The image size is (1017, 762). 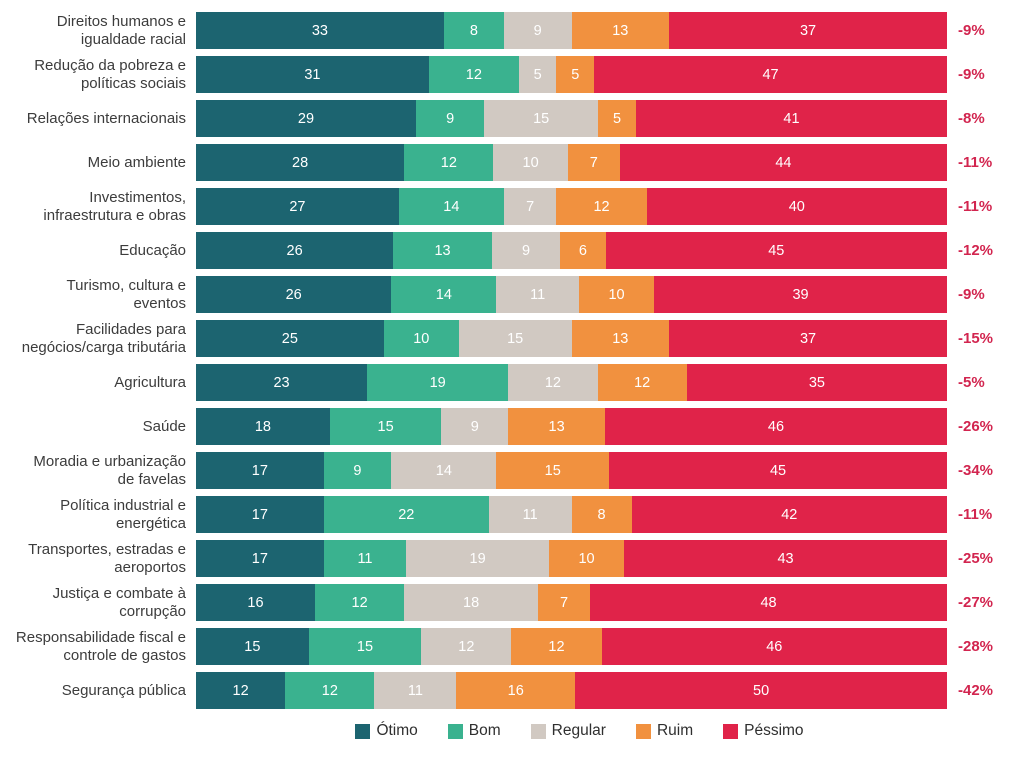 I want to click on segment-value: 5, so click(x=537, y=74).